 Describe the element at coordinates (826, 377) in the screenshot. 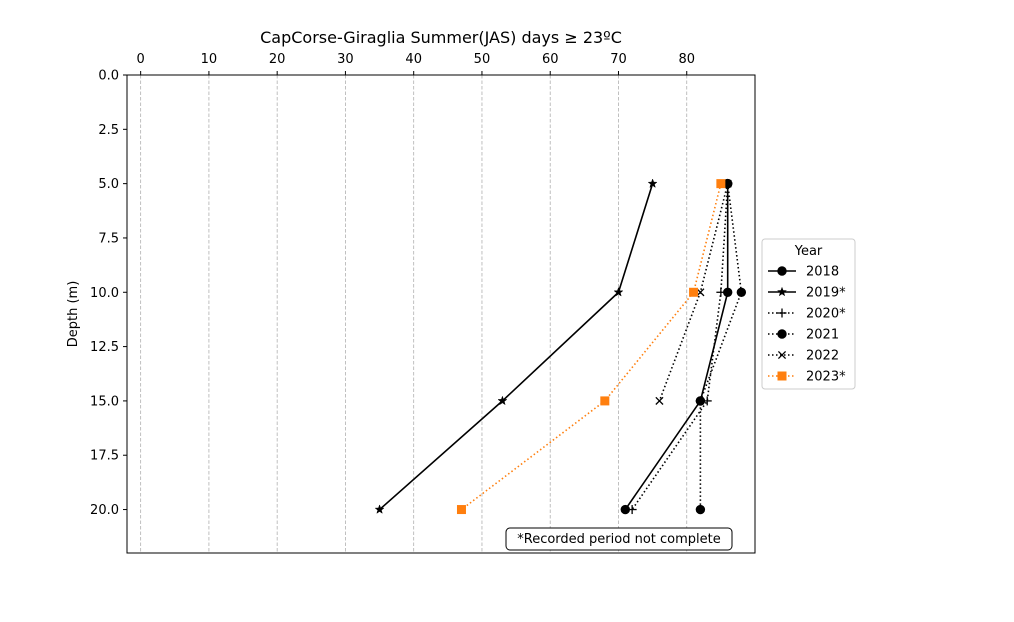

I see `legend-label: 2023*` at that location.